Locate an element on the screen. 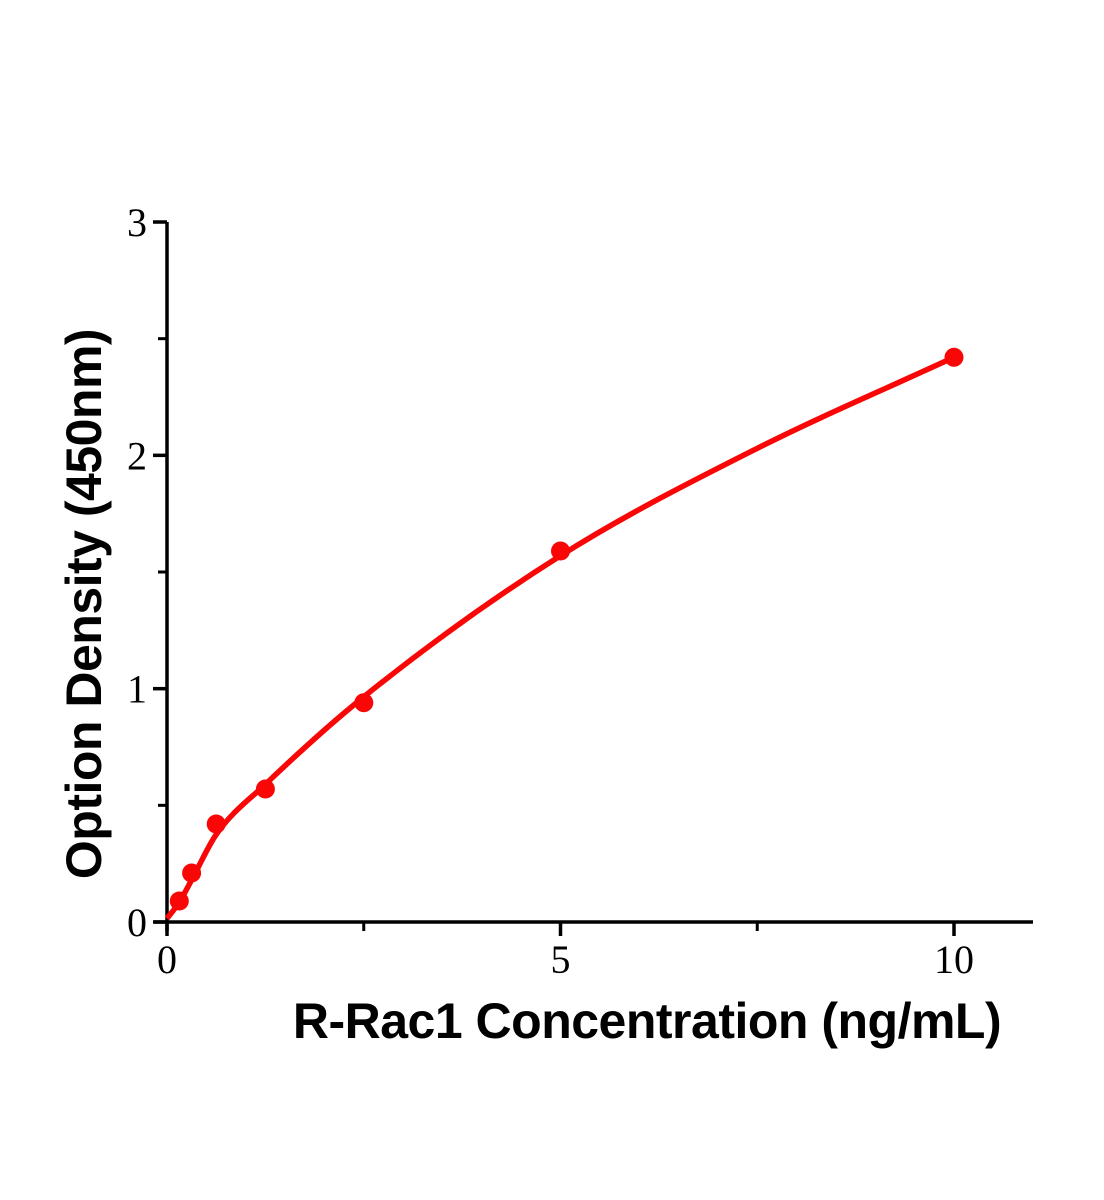 The image size is (1104, 1200). y-tick-label: 0 is located at coordinates (137, 922).